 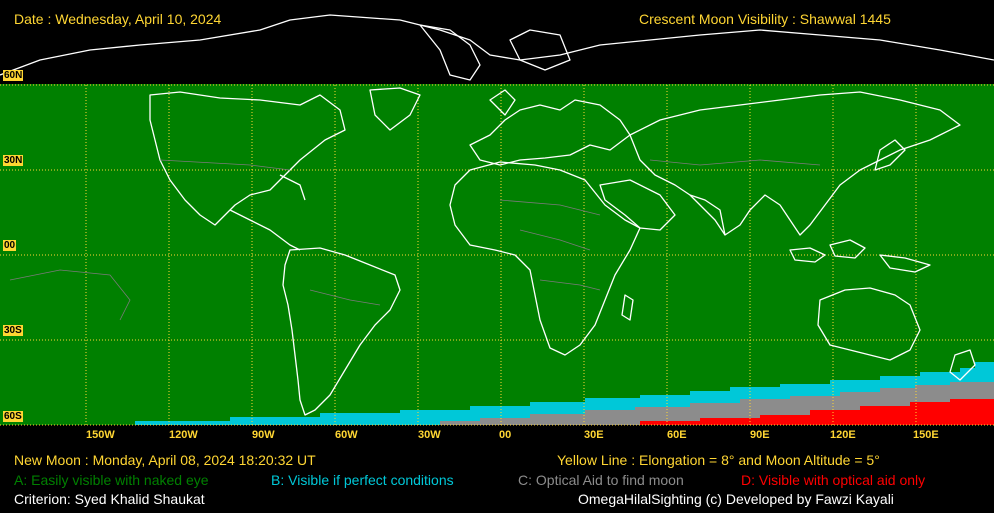 I want to click on legend-b: B: Visible if perfect conditions, so click(x=362, y=480).